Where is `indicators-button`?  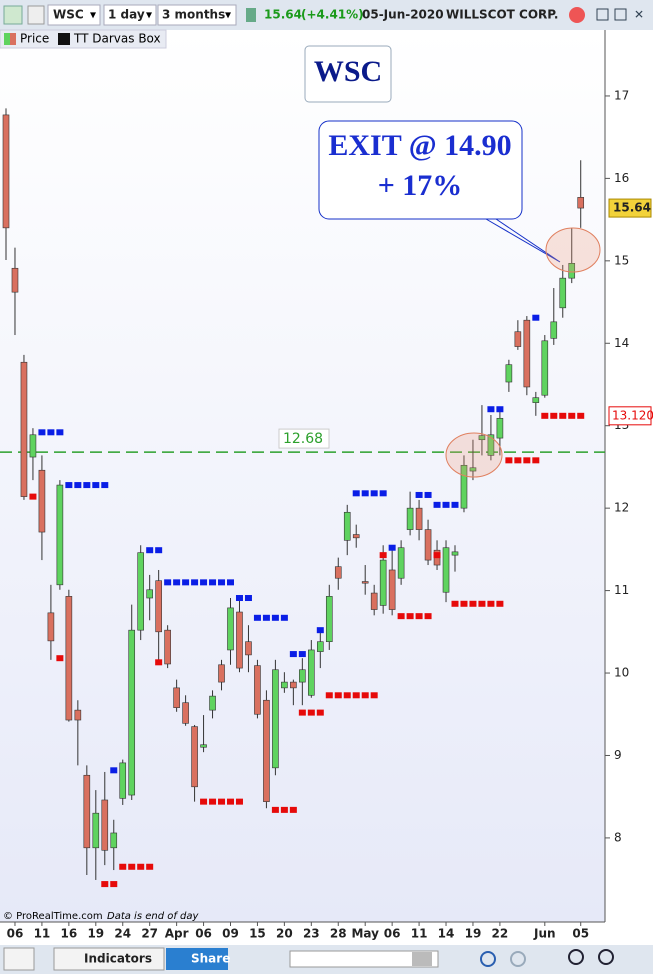 indicators-button is located at coordinates (109, 959).